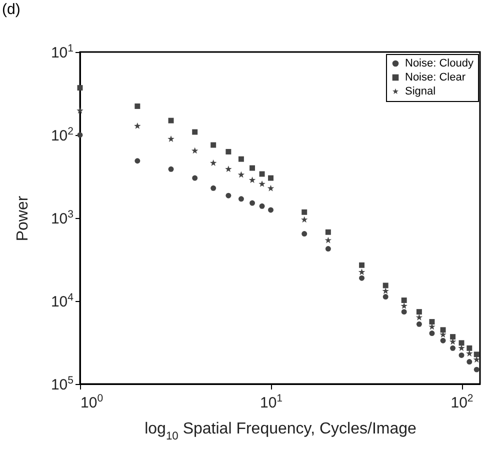 This screenshot has height=453, width=494. Describe the element at coordinates (62, 135) in the screenshot. I see `y-tick-label: 10$^{2}$` at that location.